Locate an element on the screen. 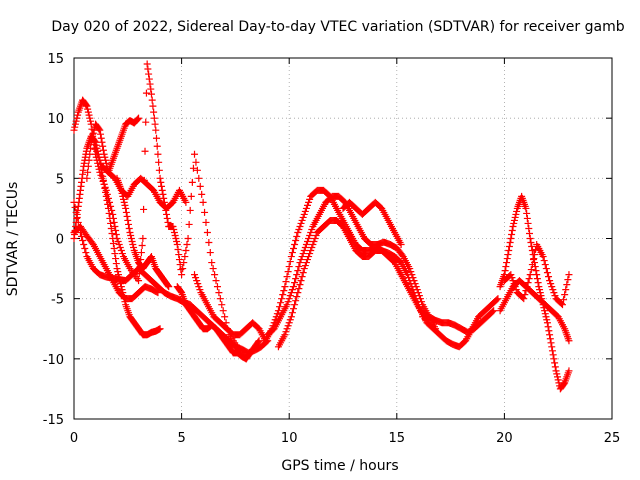  x-tick-label: 25 is located at coordinates (612, 438).